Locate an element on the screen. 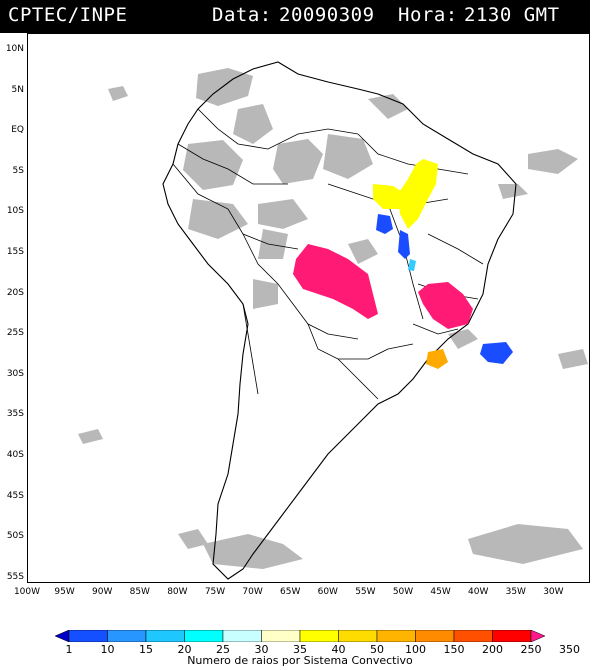 This screenshot has height=670, width=600. colorbar-tick-label: 150 is located at coordinates (454, 649).